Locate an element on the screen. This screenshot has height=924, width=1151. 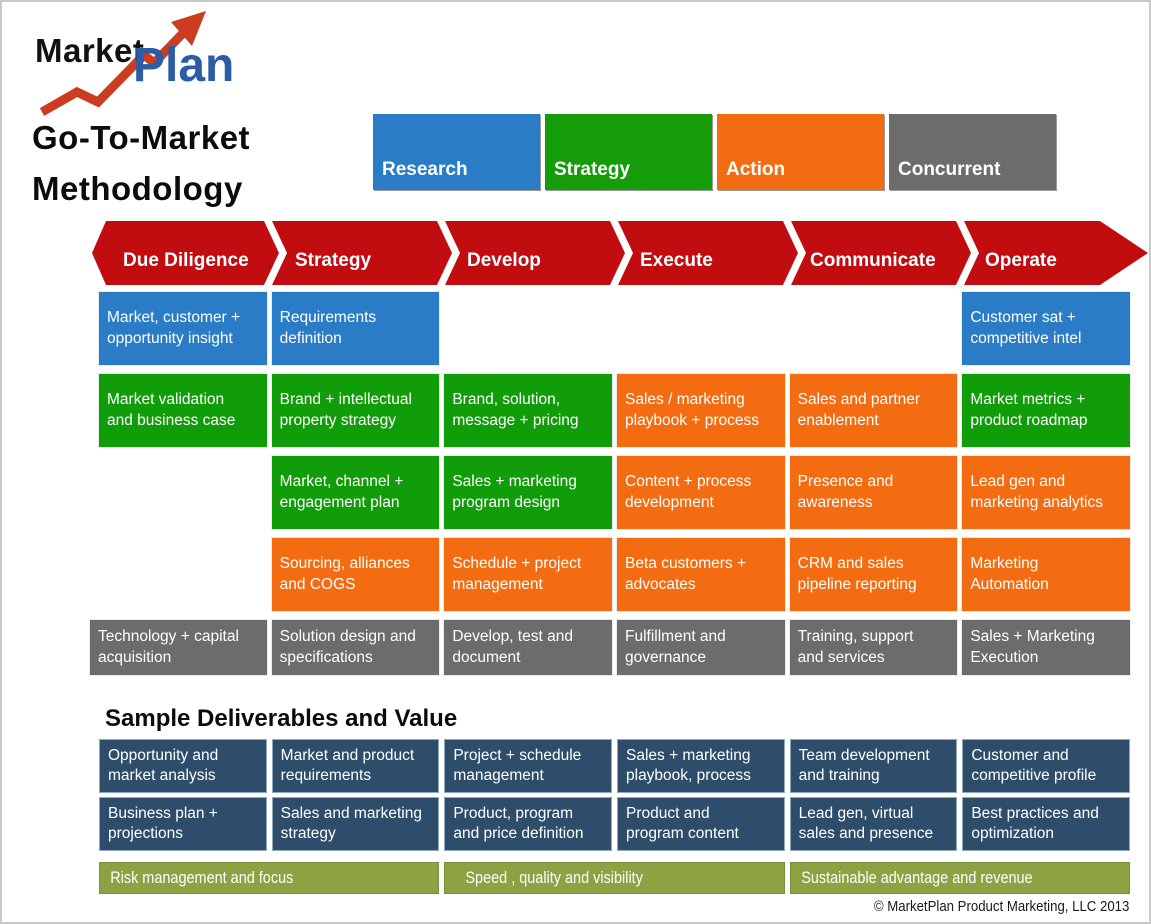
matrix-cell: Sales + marketing program design is located at coordinates (528, 492).